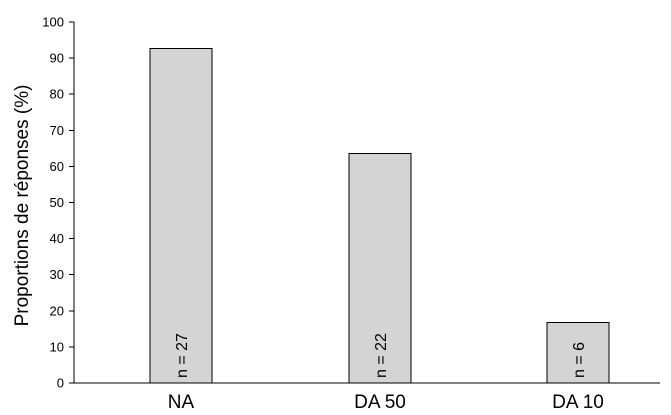  What do you see at coordinates (182, 355) in the screenshot?
I see `bar-annotation: n = 27` at bounding box center [182, 355].